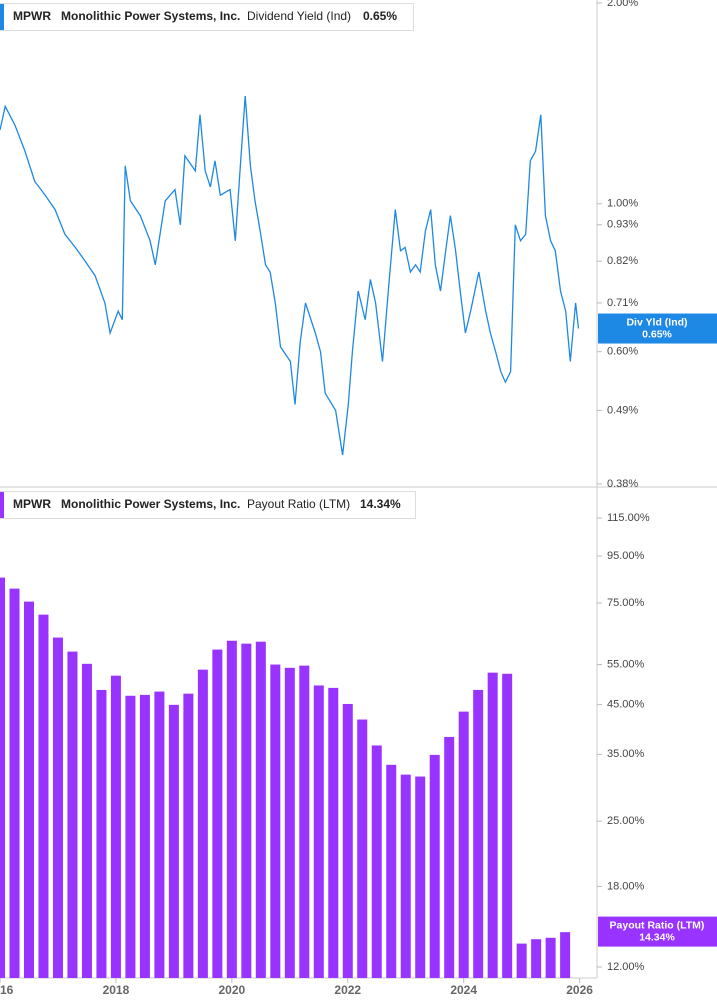 This screenshot has width=717, height=1005. Describe the element at coordinates (347, 990) in the screenshot. I see `x-tick-label: 2022` at that location.